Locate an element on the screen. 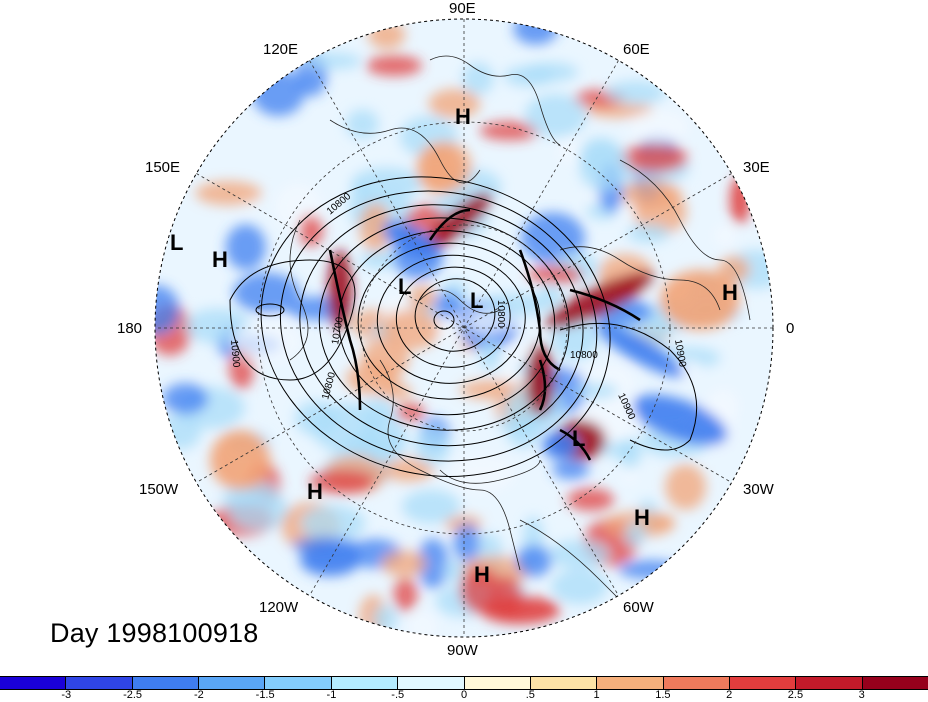 This screenshot has width=928, height=702. colorbar-tick-label: 1 is located at coordinates (596, 695).